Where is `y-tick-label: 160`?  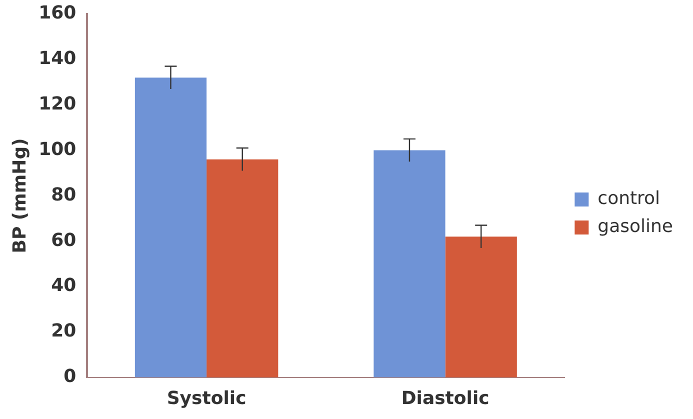 y-tick-label: 160 is located at coordinates (57, 13).